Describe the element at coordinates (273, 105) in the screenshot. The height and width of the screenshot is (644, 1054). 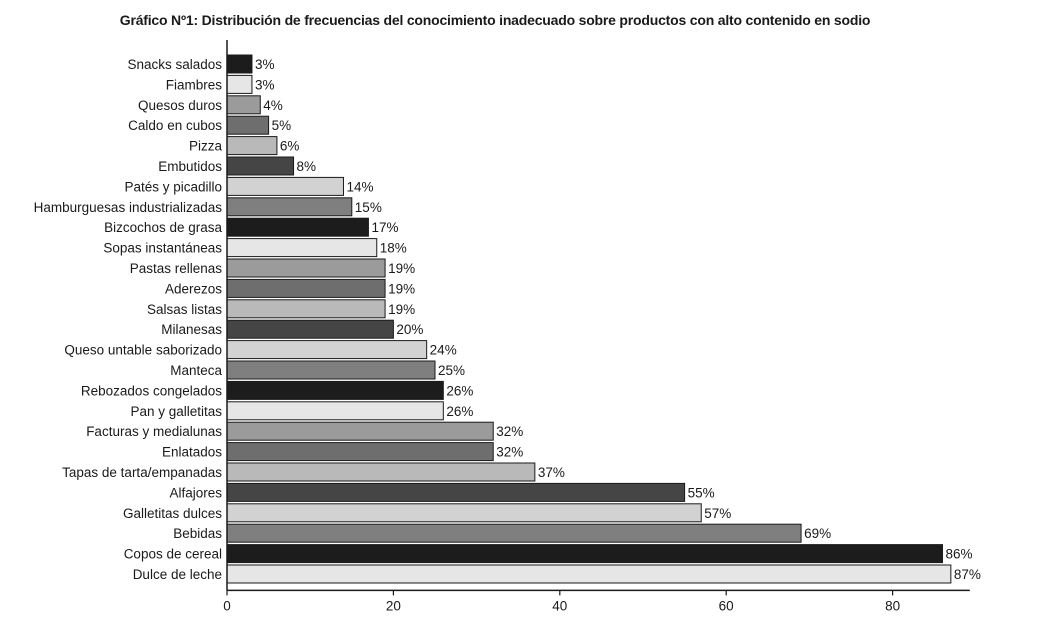
I see `value-label: 4%` at that location.